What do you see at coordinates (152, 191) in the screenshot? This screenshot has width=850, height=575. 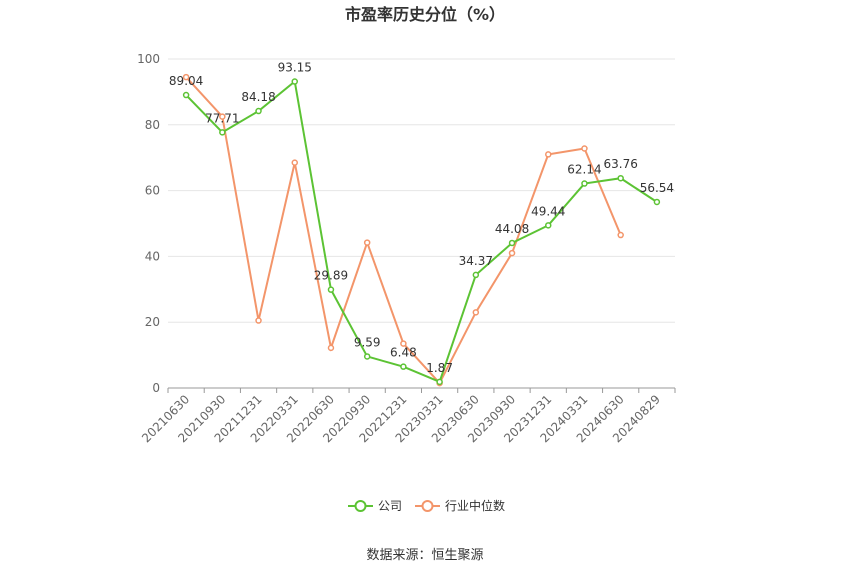 I see `y-tick-label: 60` at bounding box center [152, 191].